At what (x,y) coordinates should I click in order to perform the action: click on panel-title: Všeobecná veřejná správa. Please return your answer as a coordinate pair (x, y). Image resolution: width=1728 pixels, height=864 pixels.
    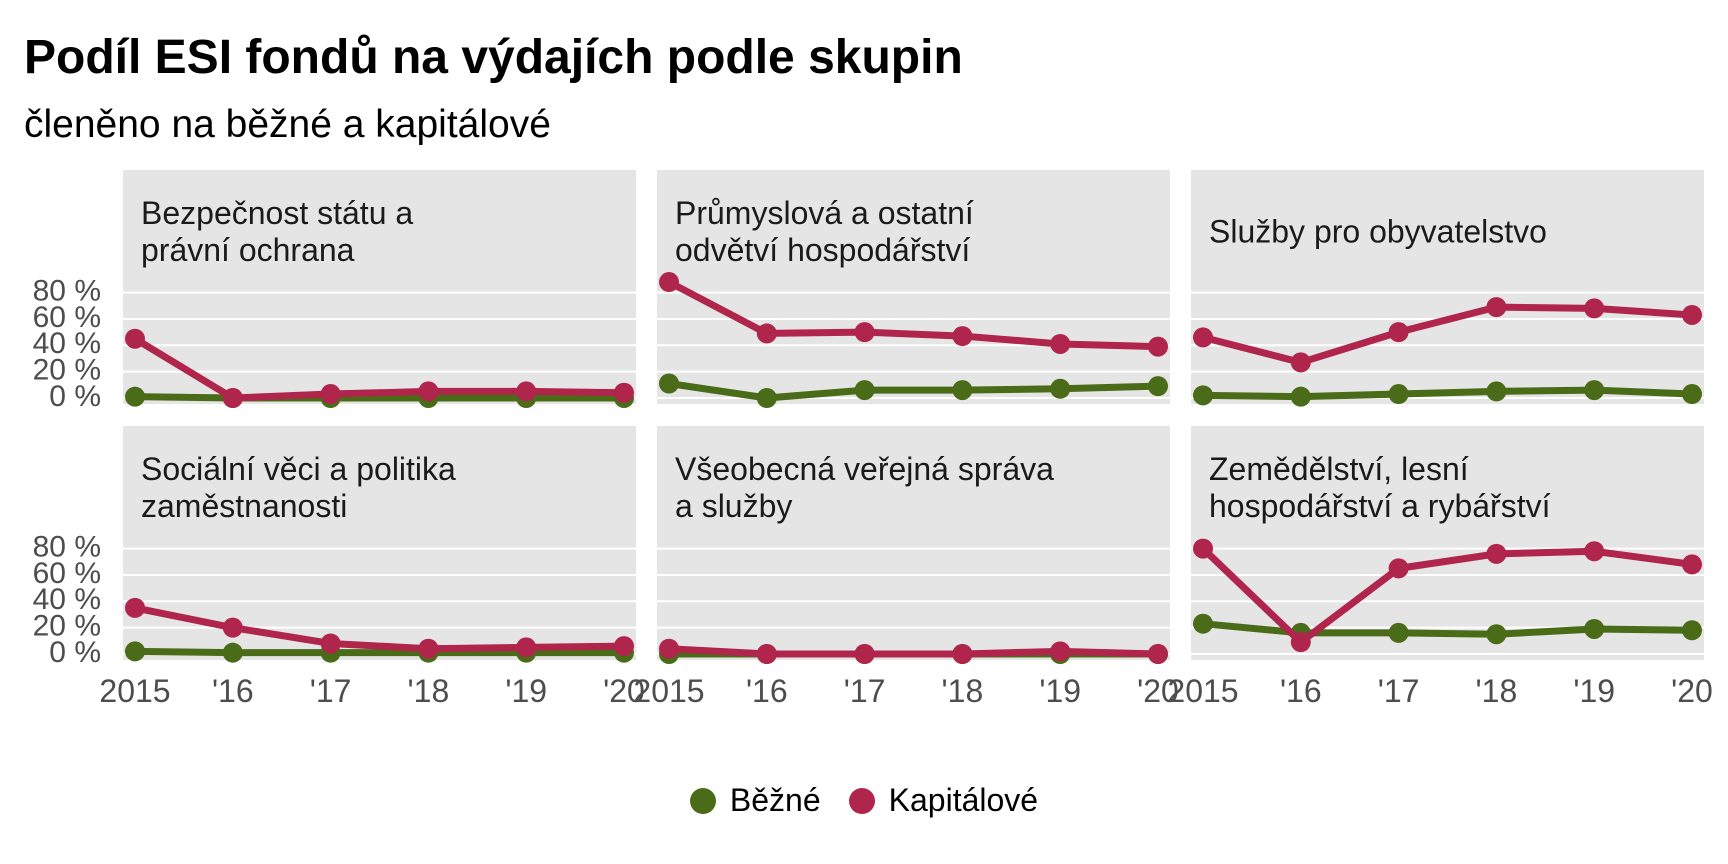
    Looking at the image, I should click on (864, 469).